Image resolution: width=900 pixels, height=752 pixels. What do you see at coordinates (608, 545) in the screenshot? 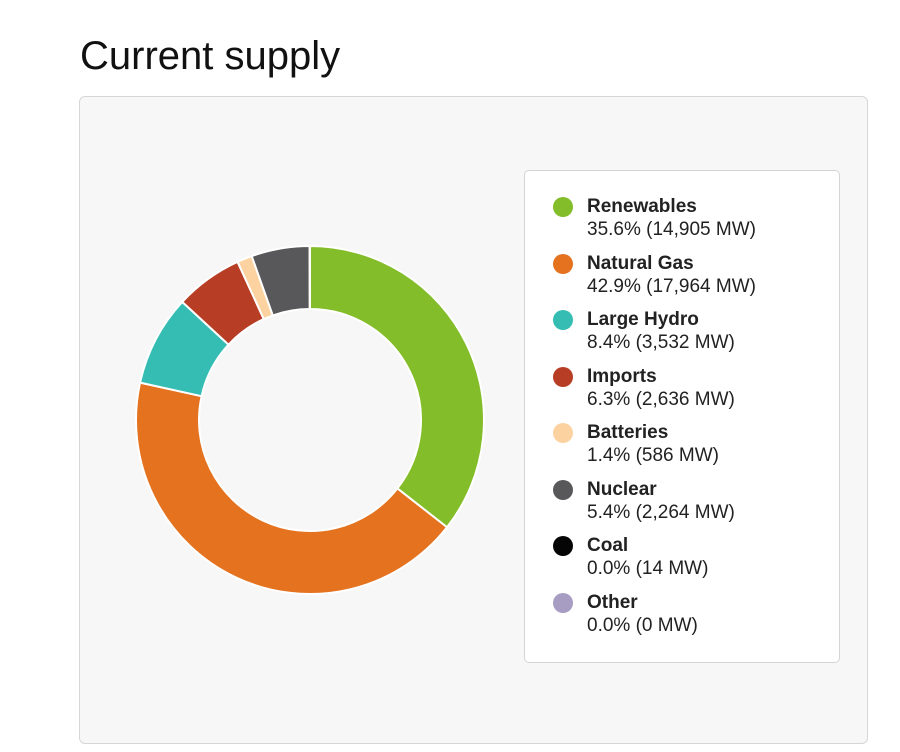
I see `legend-label-coal: Coal` at bounding box center [608, 545].